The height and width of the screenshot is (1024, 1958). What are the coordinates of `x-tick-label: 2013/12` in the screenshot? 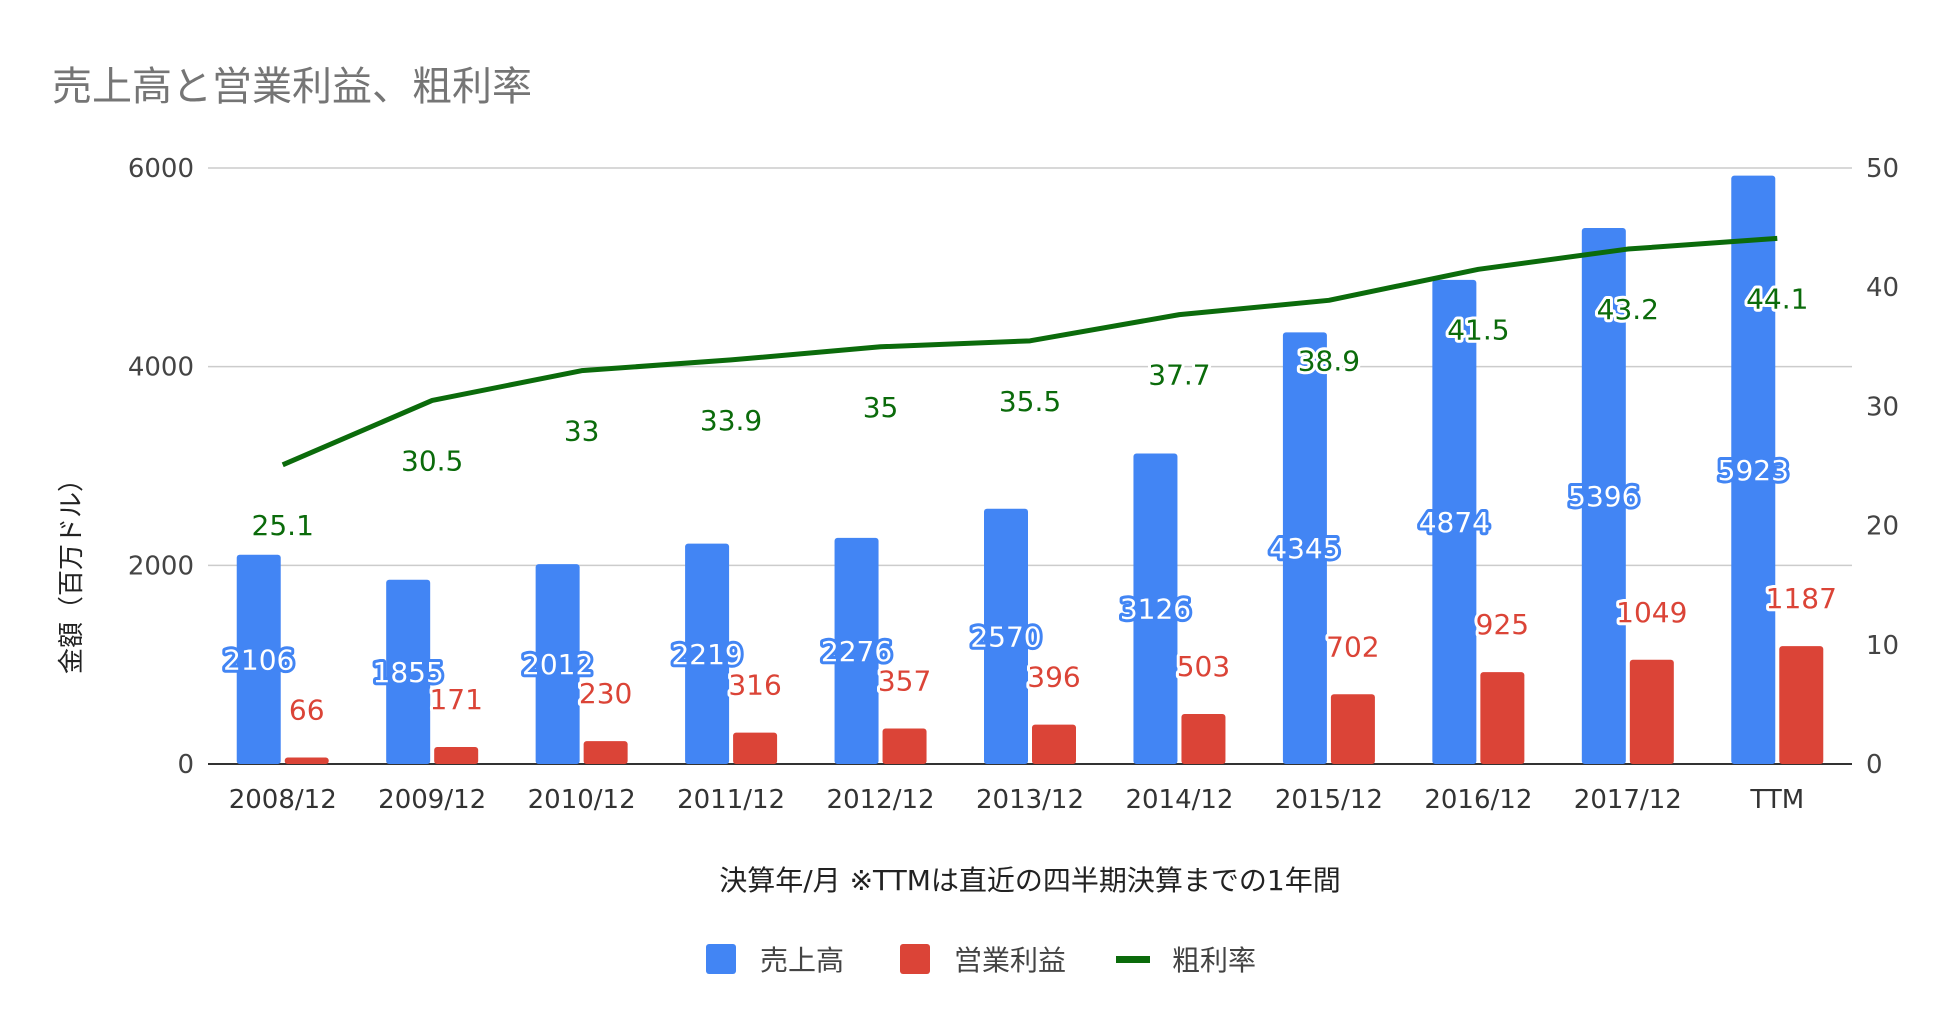 It's located at (1030, 800).